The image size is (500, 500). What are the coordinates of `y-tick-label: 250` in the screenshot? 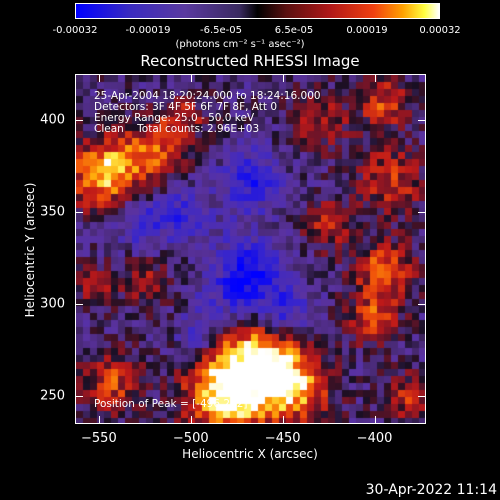 It's located at (52, 396).